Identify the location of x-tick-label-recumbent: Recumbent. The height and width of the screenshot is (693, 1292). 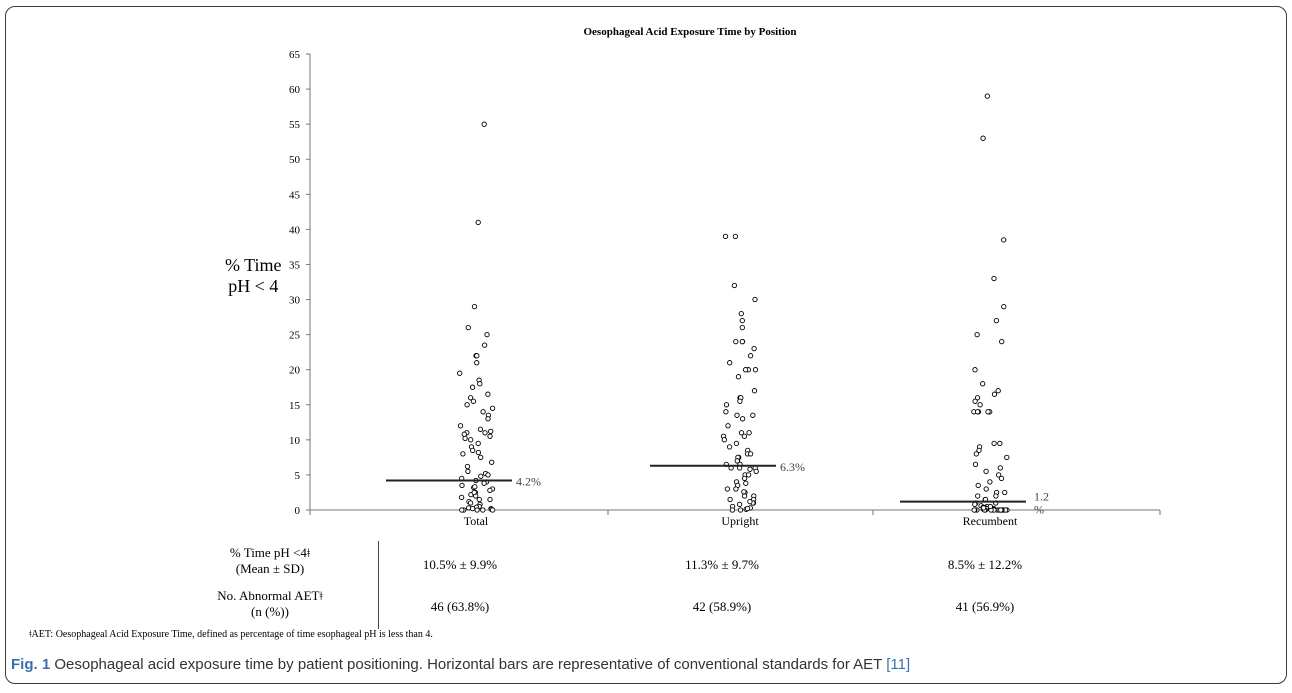
(990, 521).